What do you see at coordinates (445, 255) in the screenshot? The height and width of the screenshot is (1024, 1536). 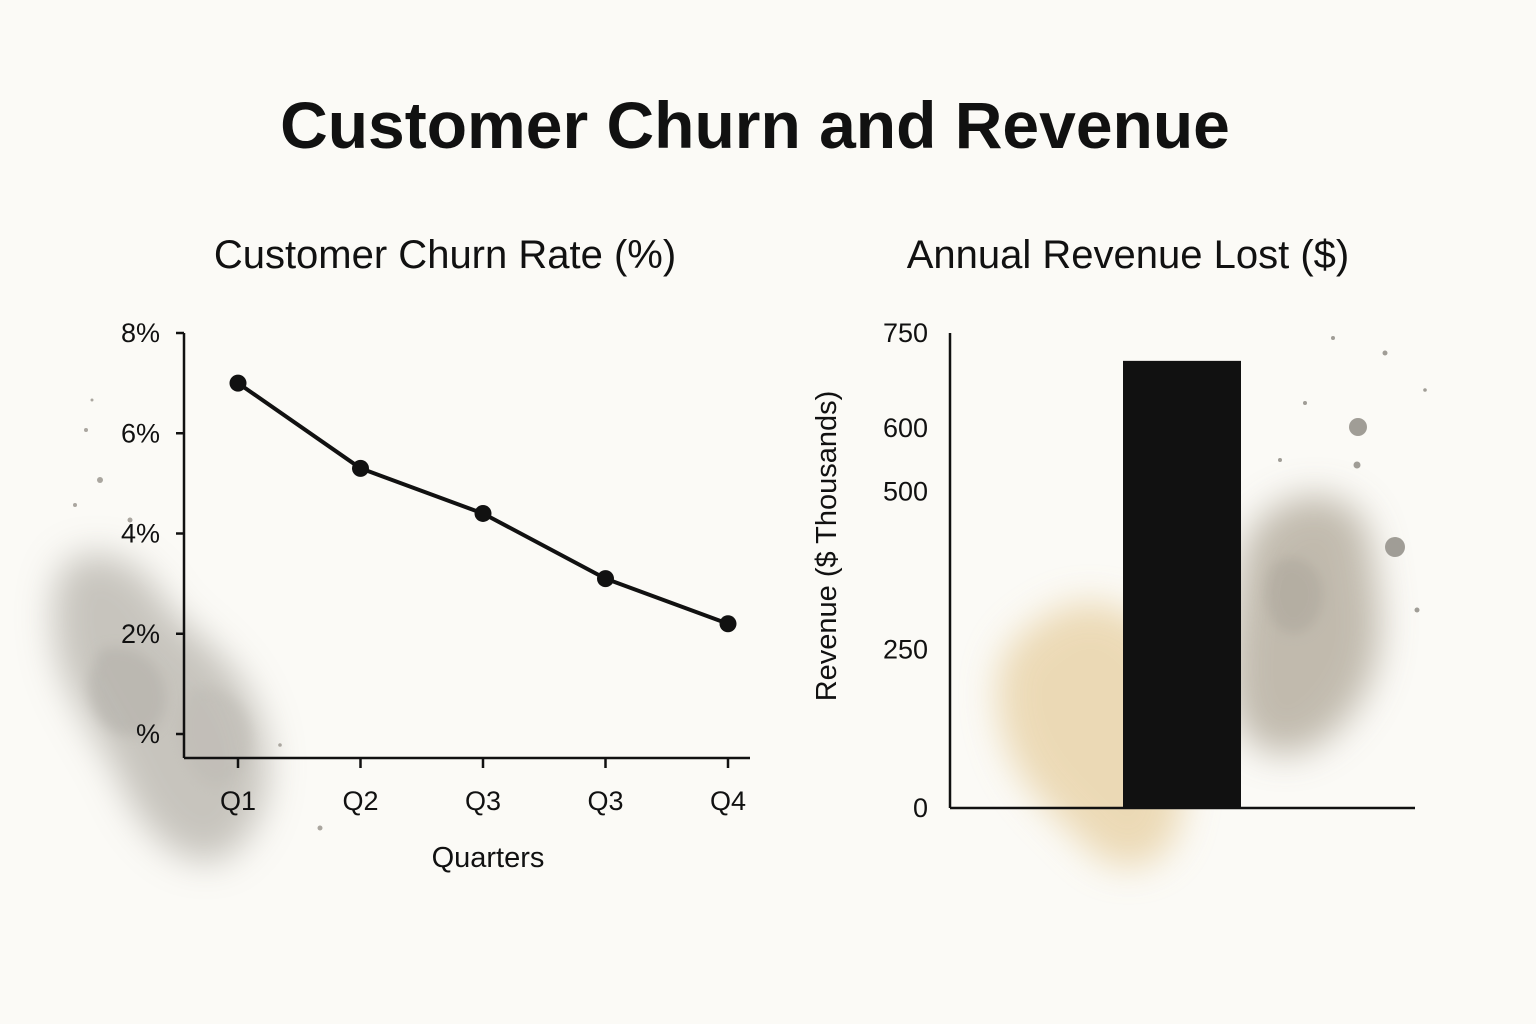 I see `churn-chart-title: Customer Churn Rate (%)` at bounding box center [445, 255].